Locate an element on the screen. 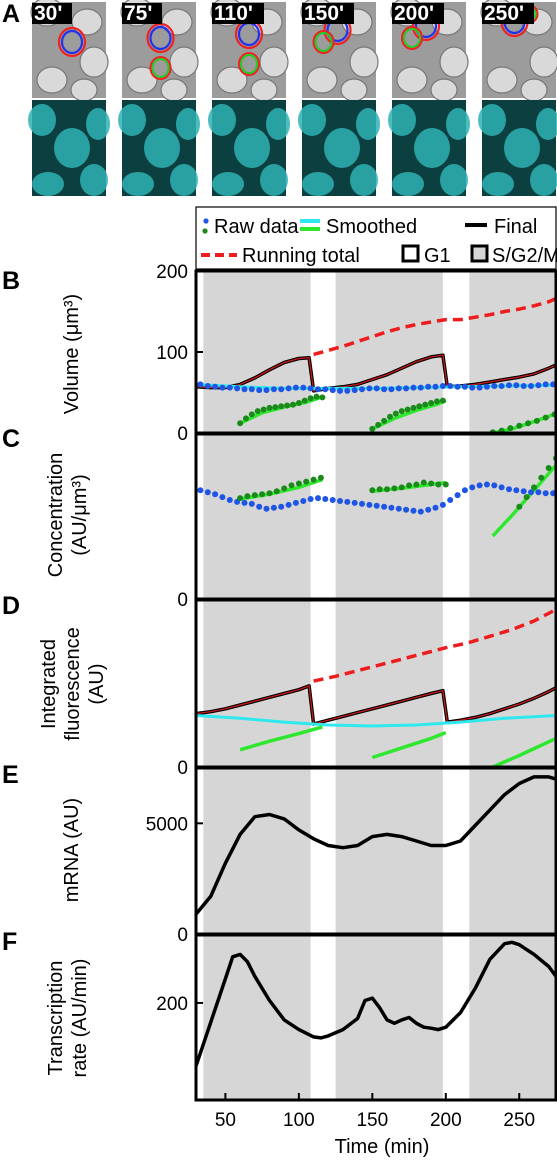  bud-outline-green is located at coordinates (160, 68).